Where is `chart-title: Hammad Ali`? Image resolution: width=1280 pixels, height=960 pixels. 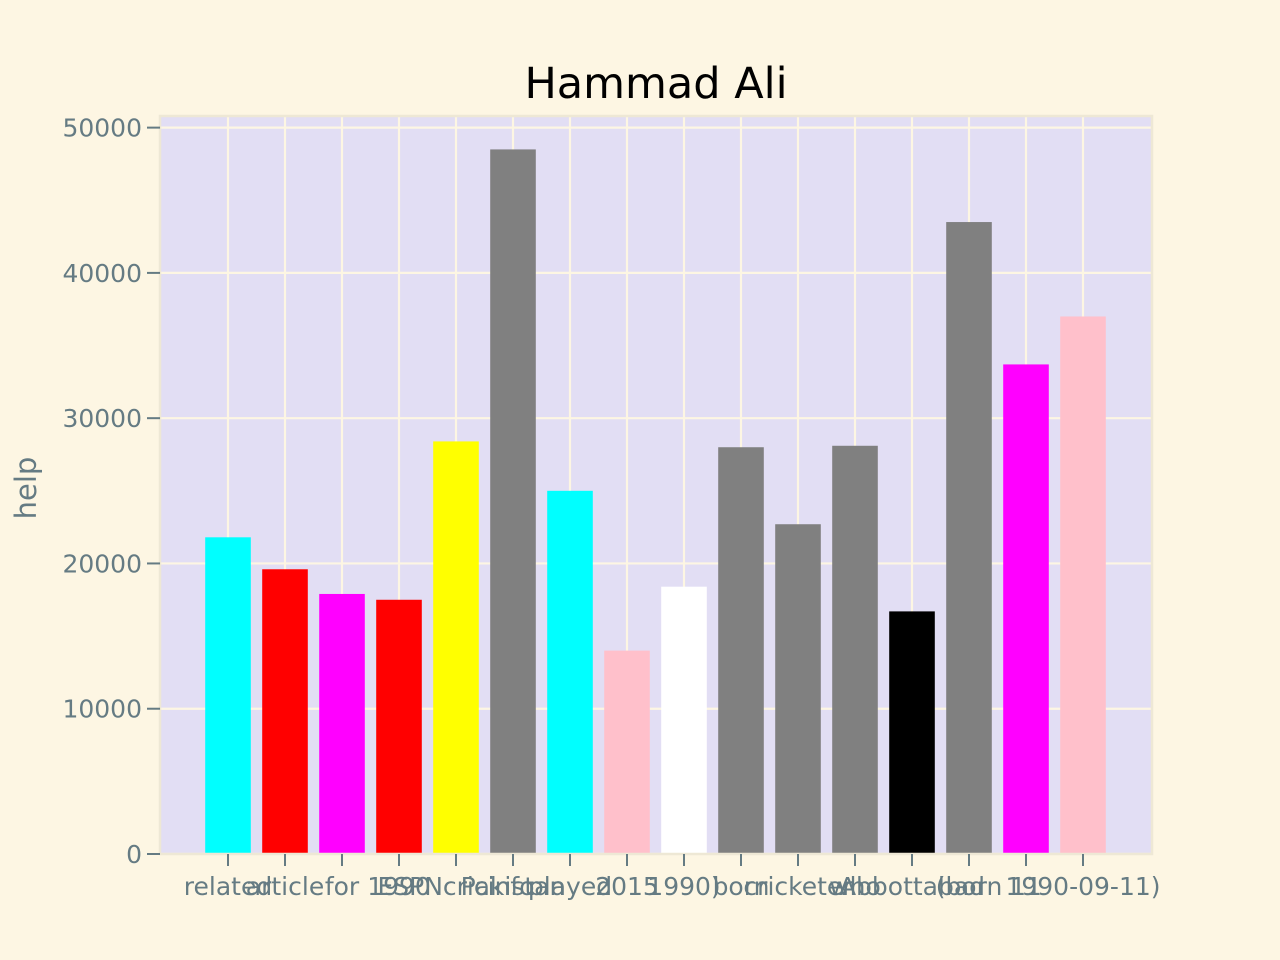
chart-title: Hammad Ali is located at coordinates (655, 84).